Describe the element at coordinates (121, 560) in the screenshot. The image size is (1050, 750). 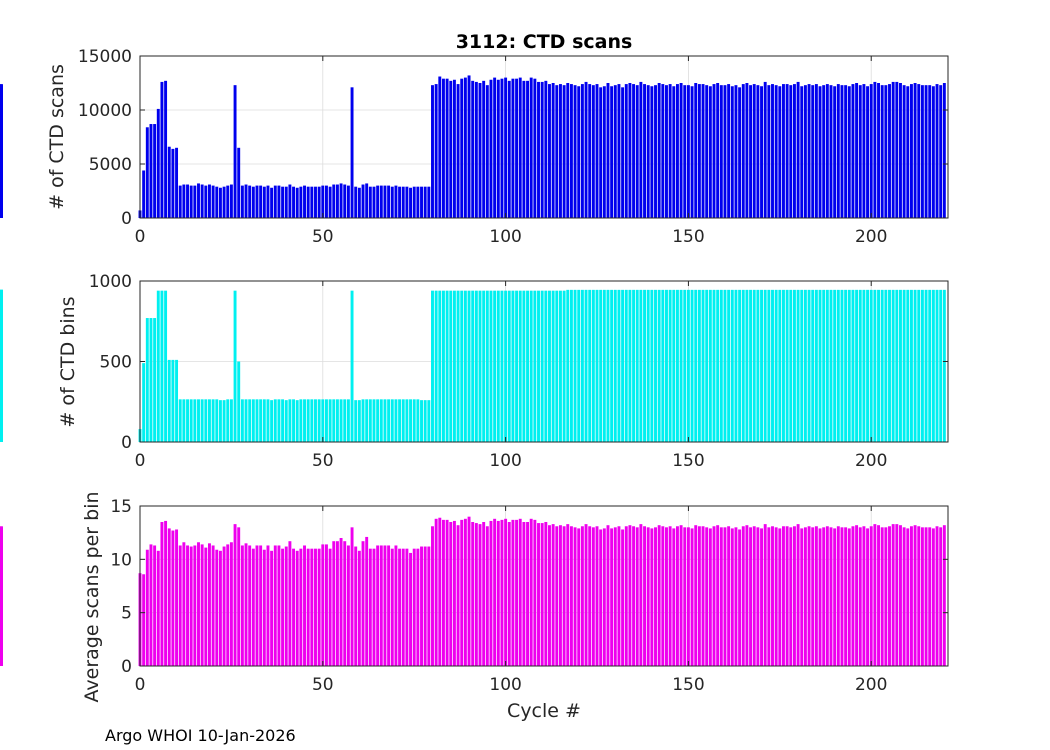
I see `y-tick-label: 10` at that location.